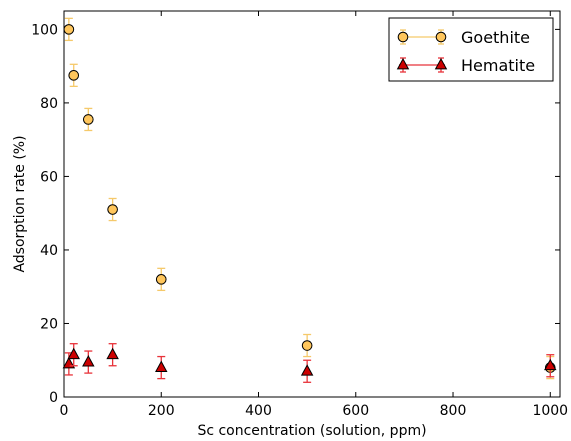 The height and width of the screenshot is (441, 571). Describe the element at coordinates (453, 411) in the screenshot. I see `x-tick-label: 800` at that location.